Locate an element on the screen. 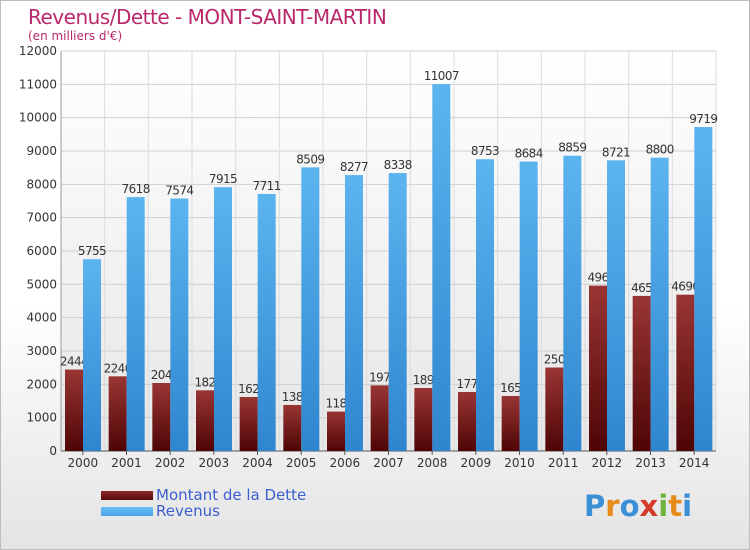 This screenshot has width=750, height=550. data-label-dette: 204 is located at coordinates (161, 375).